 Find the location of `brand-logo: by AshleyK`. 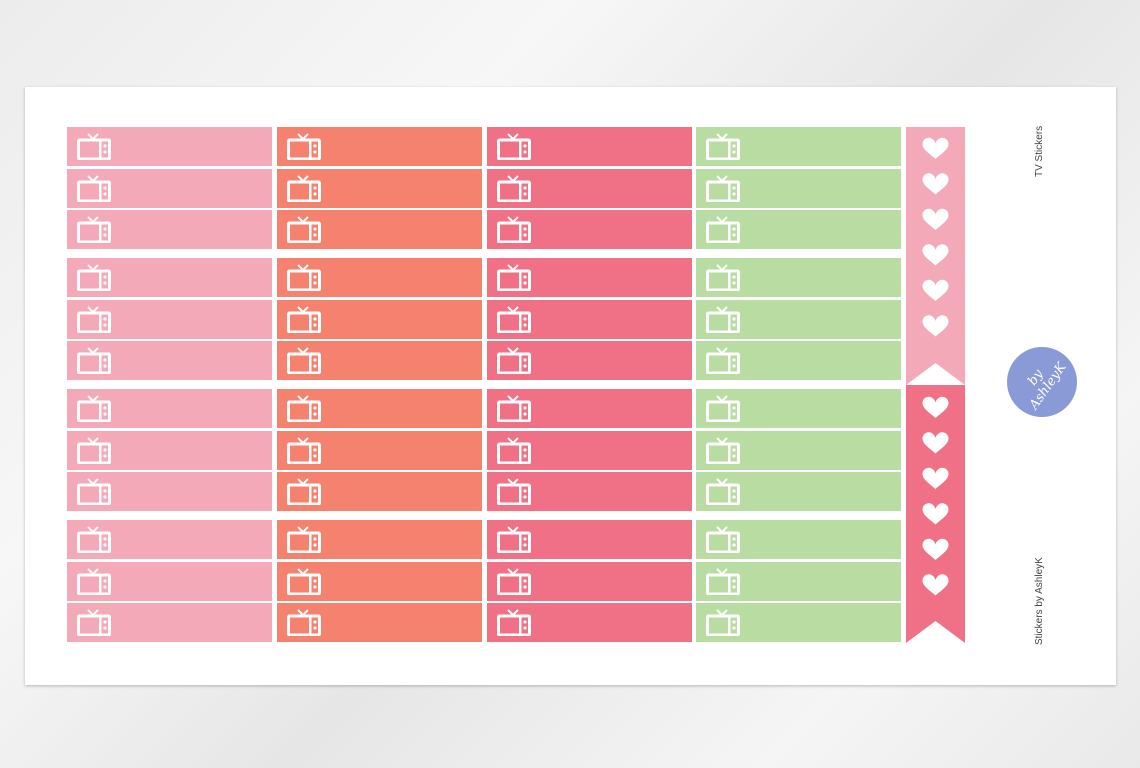

brand-logo: by AshleyK is located at coordinates (1042, 382).